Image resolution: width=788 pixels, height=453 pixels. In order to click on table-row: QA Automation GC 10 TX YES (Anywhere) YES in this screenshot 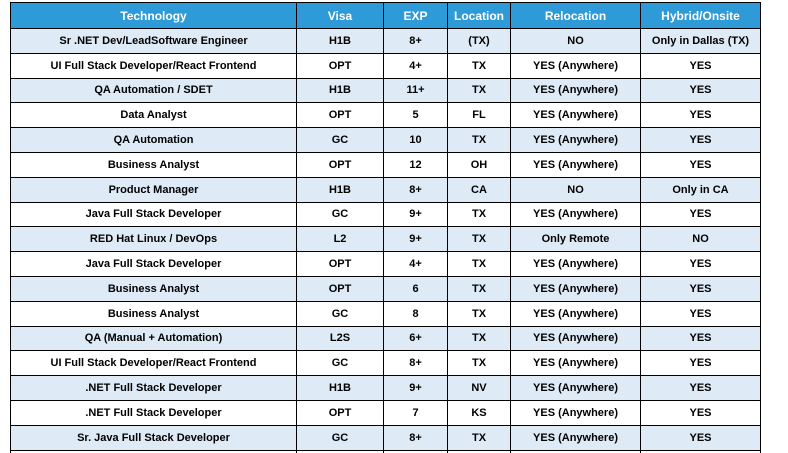, I will do `click(385, 140)`.